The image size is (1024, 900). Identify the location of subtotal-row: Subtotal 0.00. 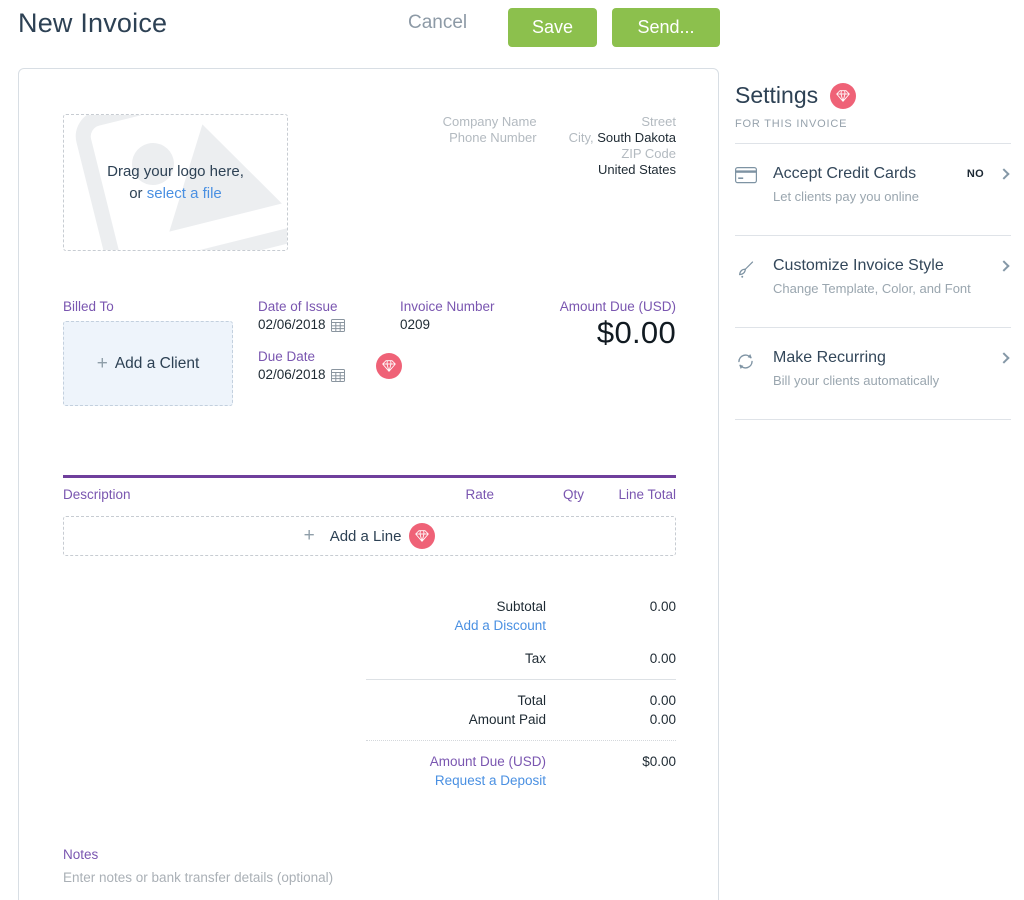
(521, 606).